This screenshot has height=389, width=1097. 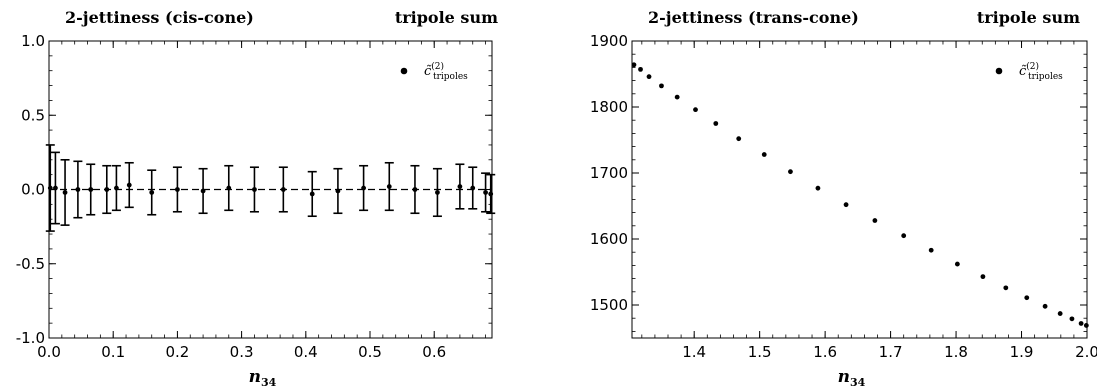 I want to click on x-tick-label: 1.9, so click(x=1022, y=352).